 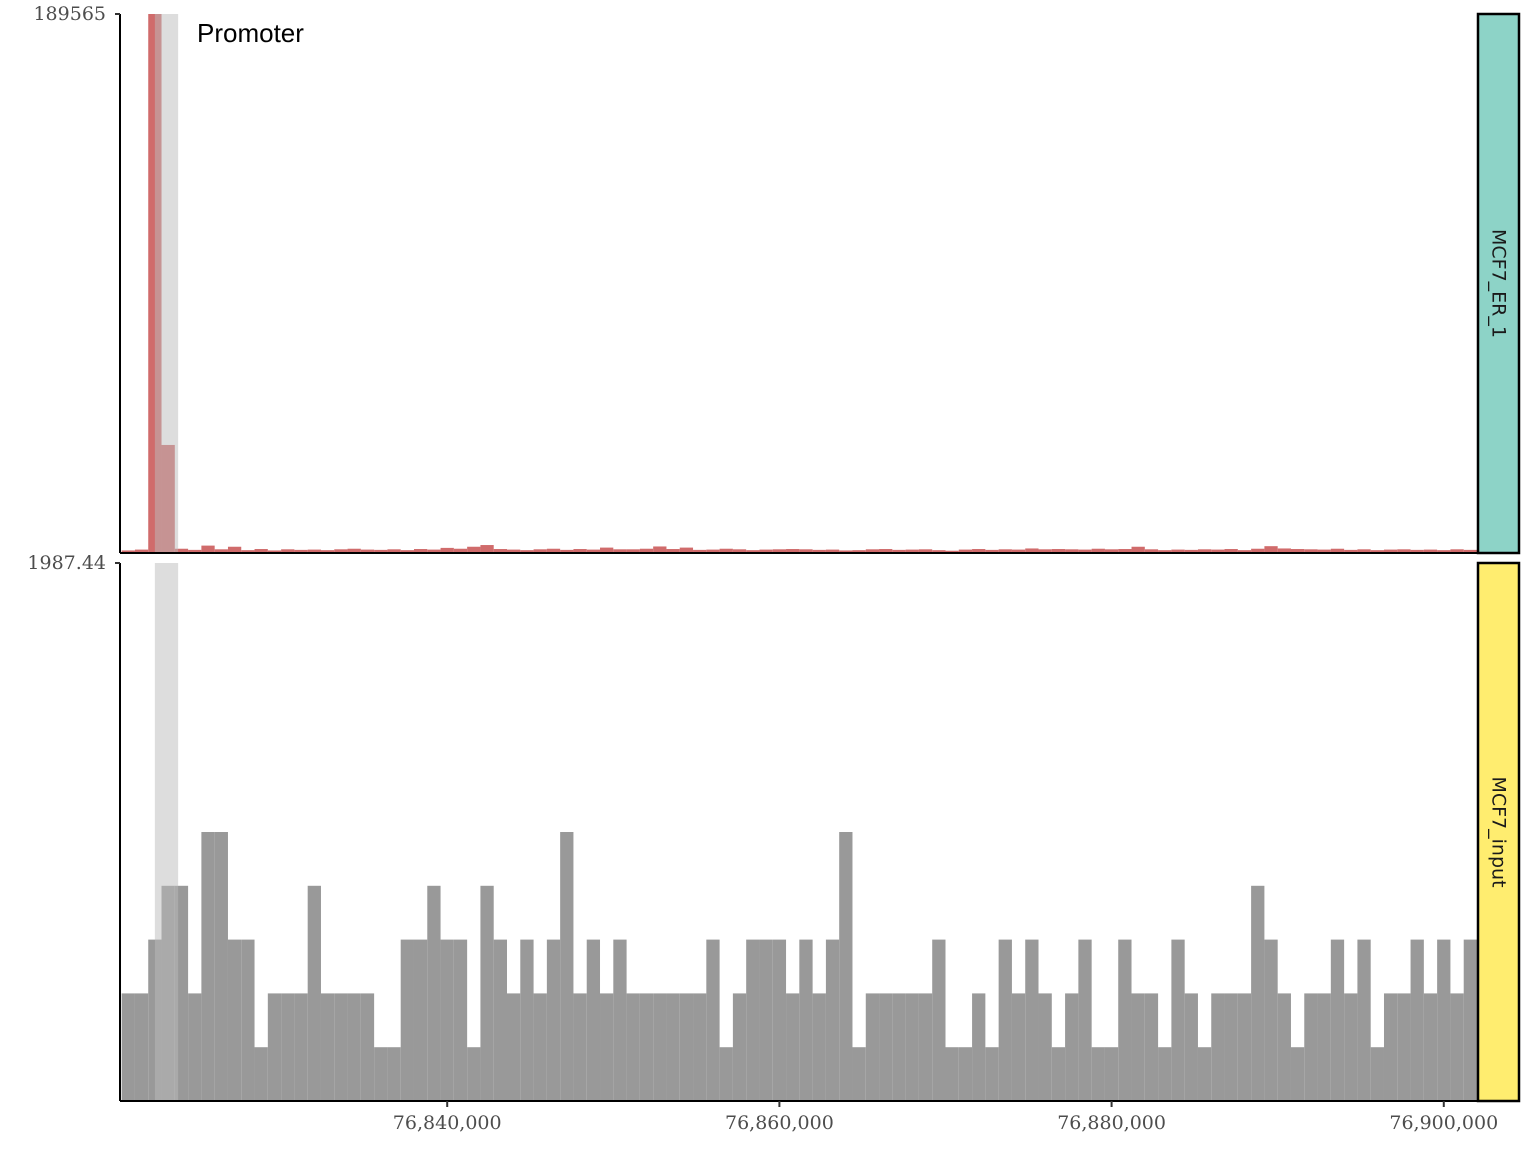 I want to click on x-tick-label: 76,860,000, so click(x=779, y=1123).